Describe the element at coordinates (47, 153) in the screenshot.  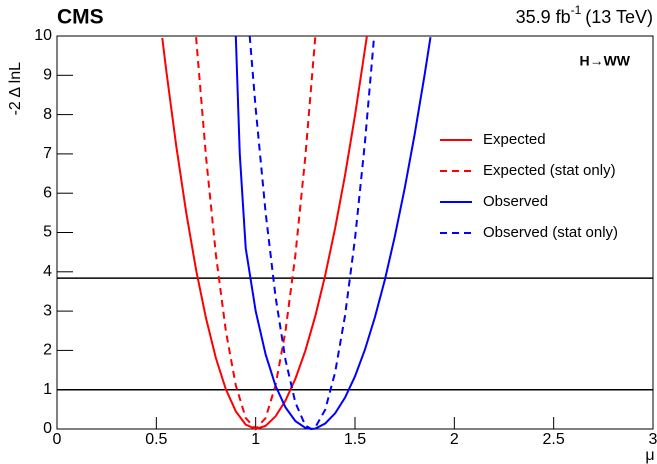
I see `y-tick-label: 7` at that location.